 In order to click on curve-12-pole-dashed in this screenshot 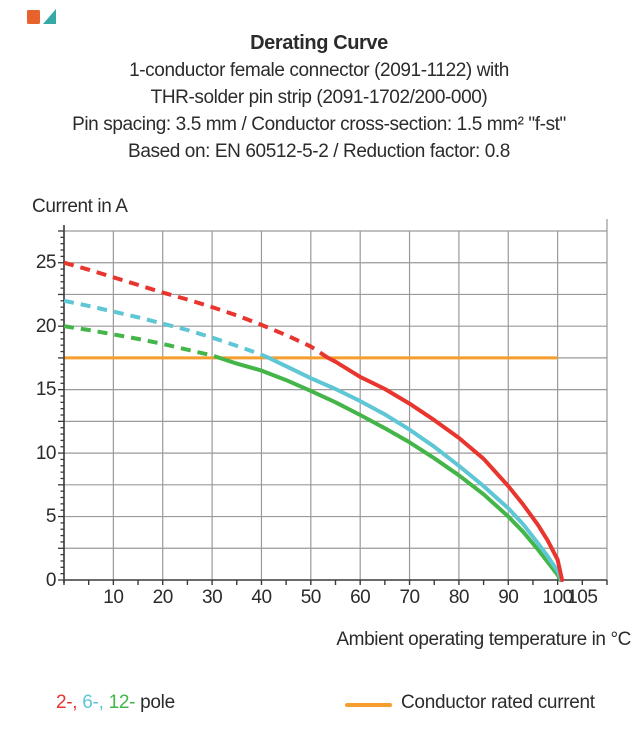, I will do `click(142, 342)`.